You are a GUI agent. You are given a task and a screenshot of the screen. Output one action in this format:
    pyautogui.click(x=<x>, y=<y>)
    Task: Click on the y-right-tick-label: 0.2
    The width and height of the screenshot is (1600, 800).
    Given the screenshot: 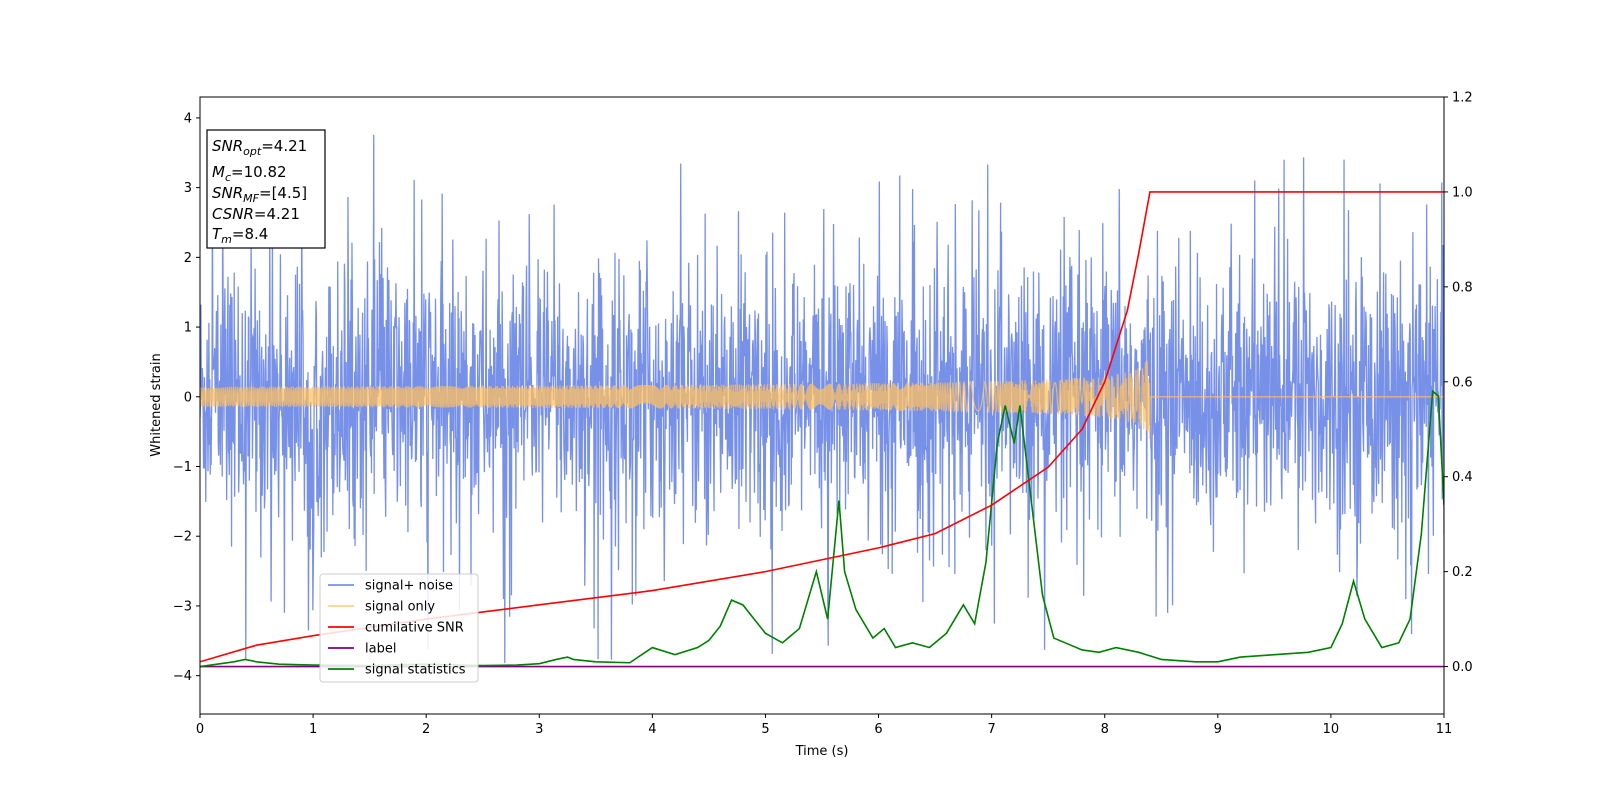 What is the action you would take?
    pyautogui.click(x=1462, y=572)
    